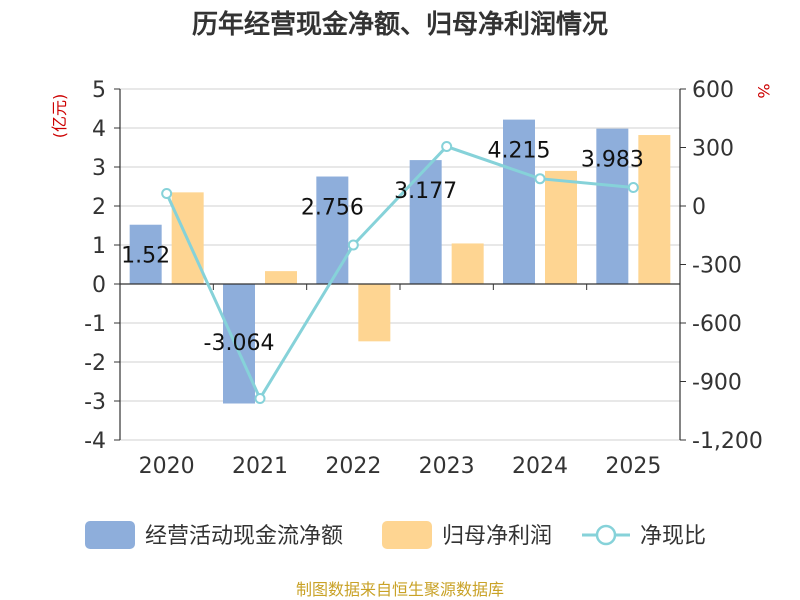 This screenshot has width=800, height=600. What do you see at coordinates (95, 363) in the screenshot?
I see `left-tick-label: -2` at bounding box center [95, 363].